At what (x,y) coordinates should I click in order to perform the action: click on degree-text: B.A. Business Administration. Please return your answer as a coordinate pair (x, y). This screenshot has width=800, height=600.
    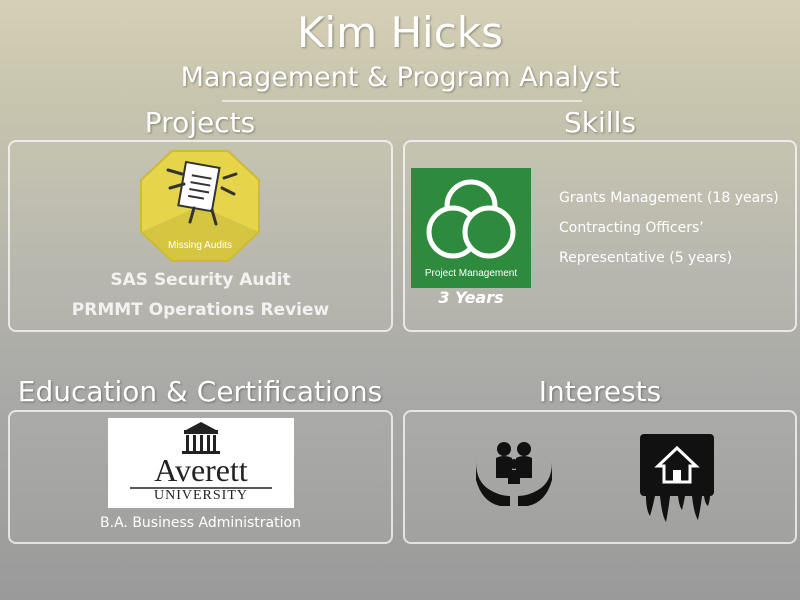
    Looking at the image, I should click on (200, 523).